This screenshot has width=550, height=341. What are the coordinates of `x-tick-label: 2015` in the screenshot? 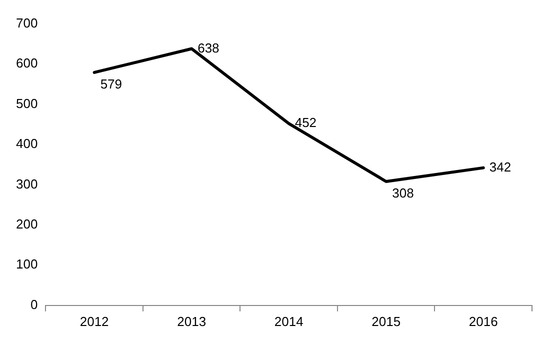 It's located at (386, 321).